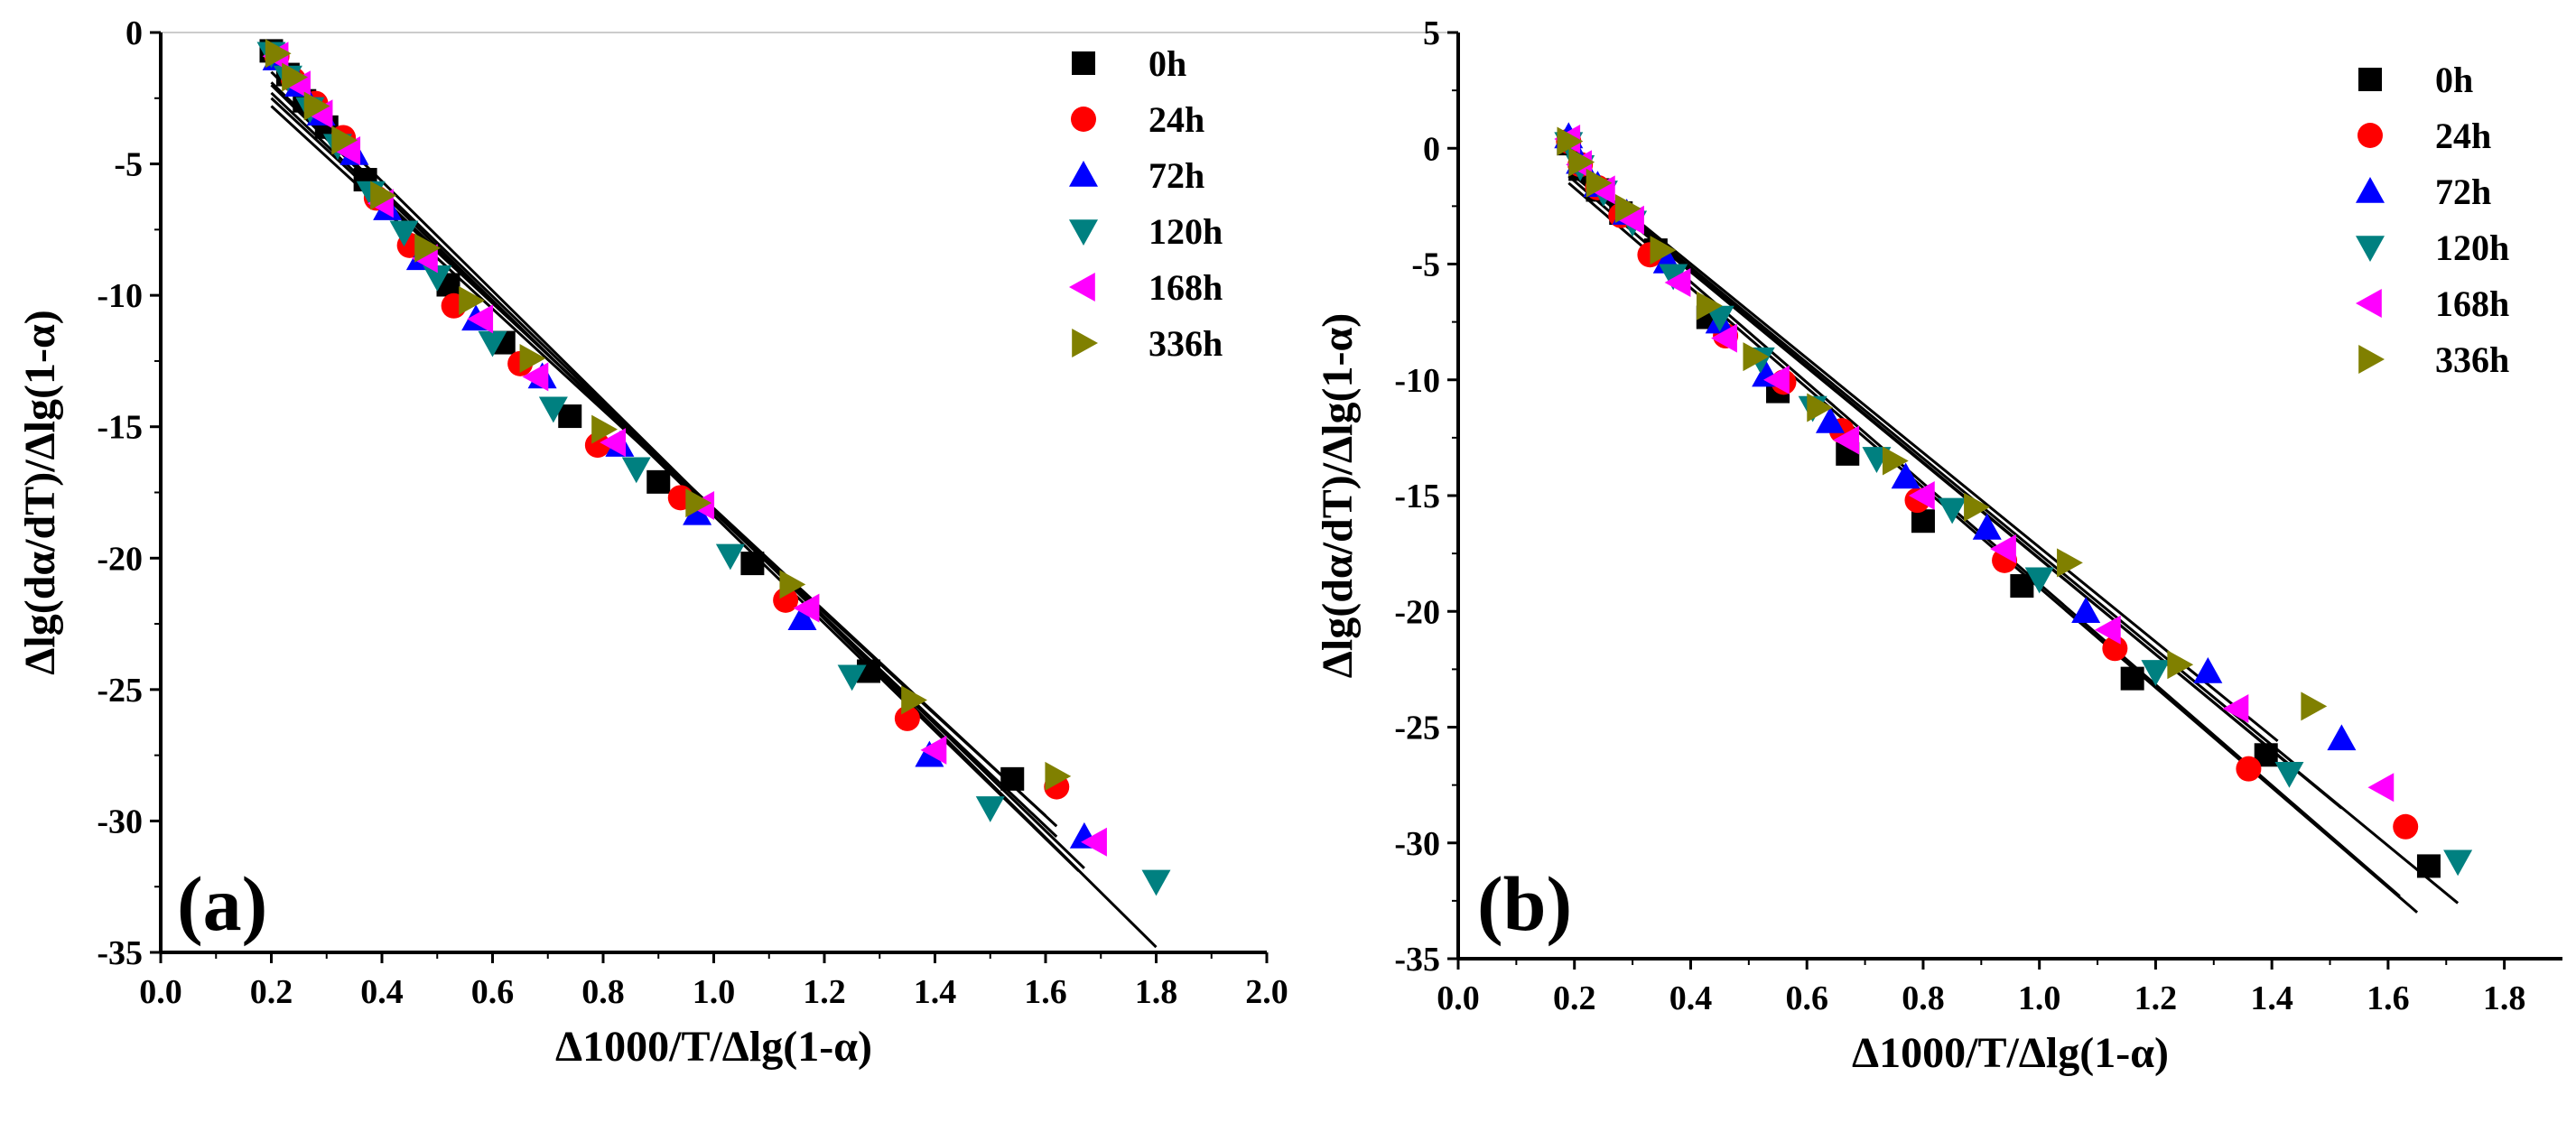  Describe the element at coordinates (1266, 992) in the screenshot. I see `x-tick-label: 2.0` at that location.